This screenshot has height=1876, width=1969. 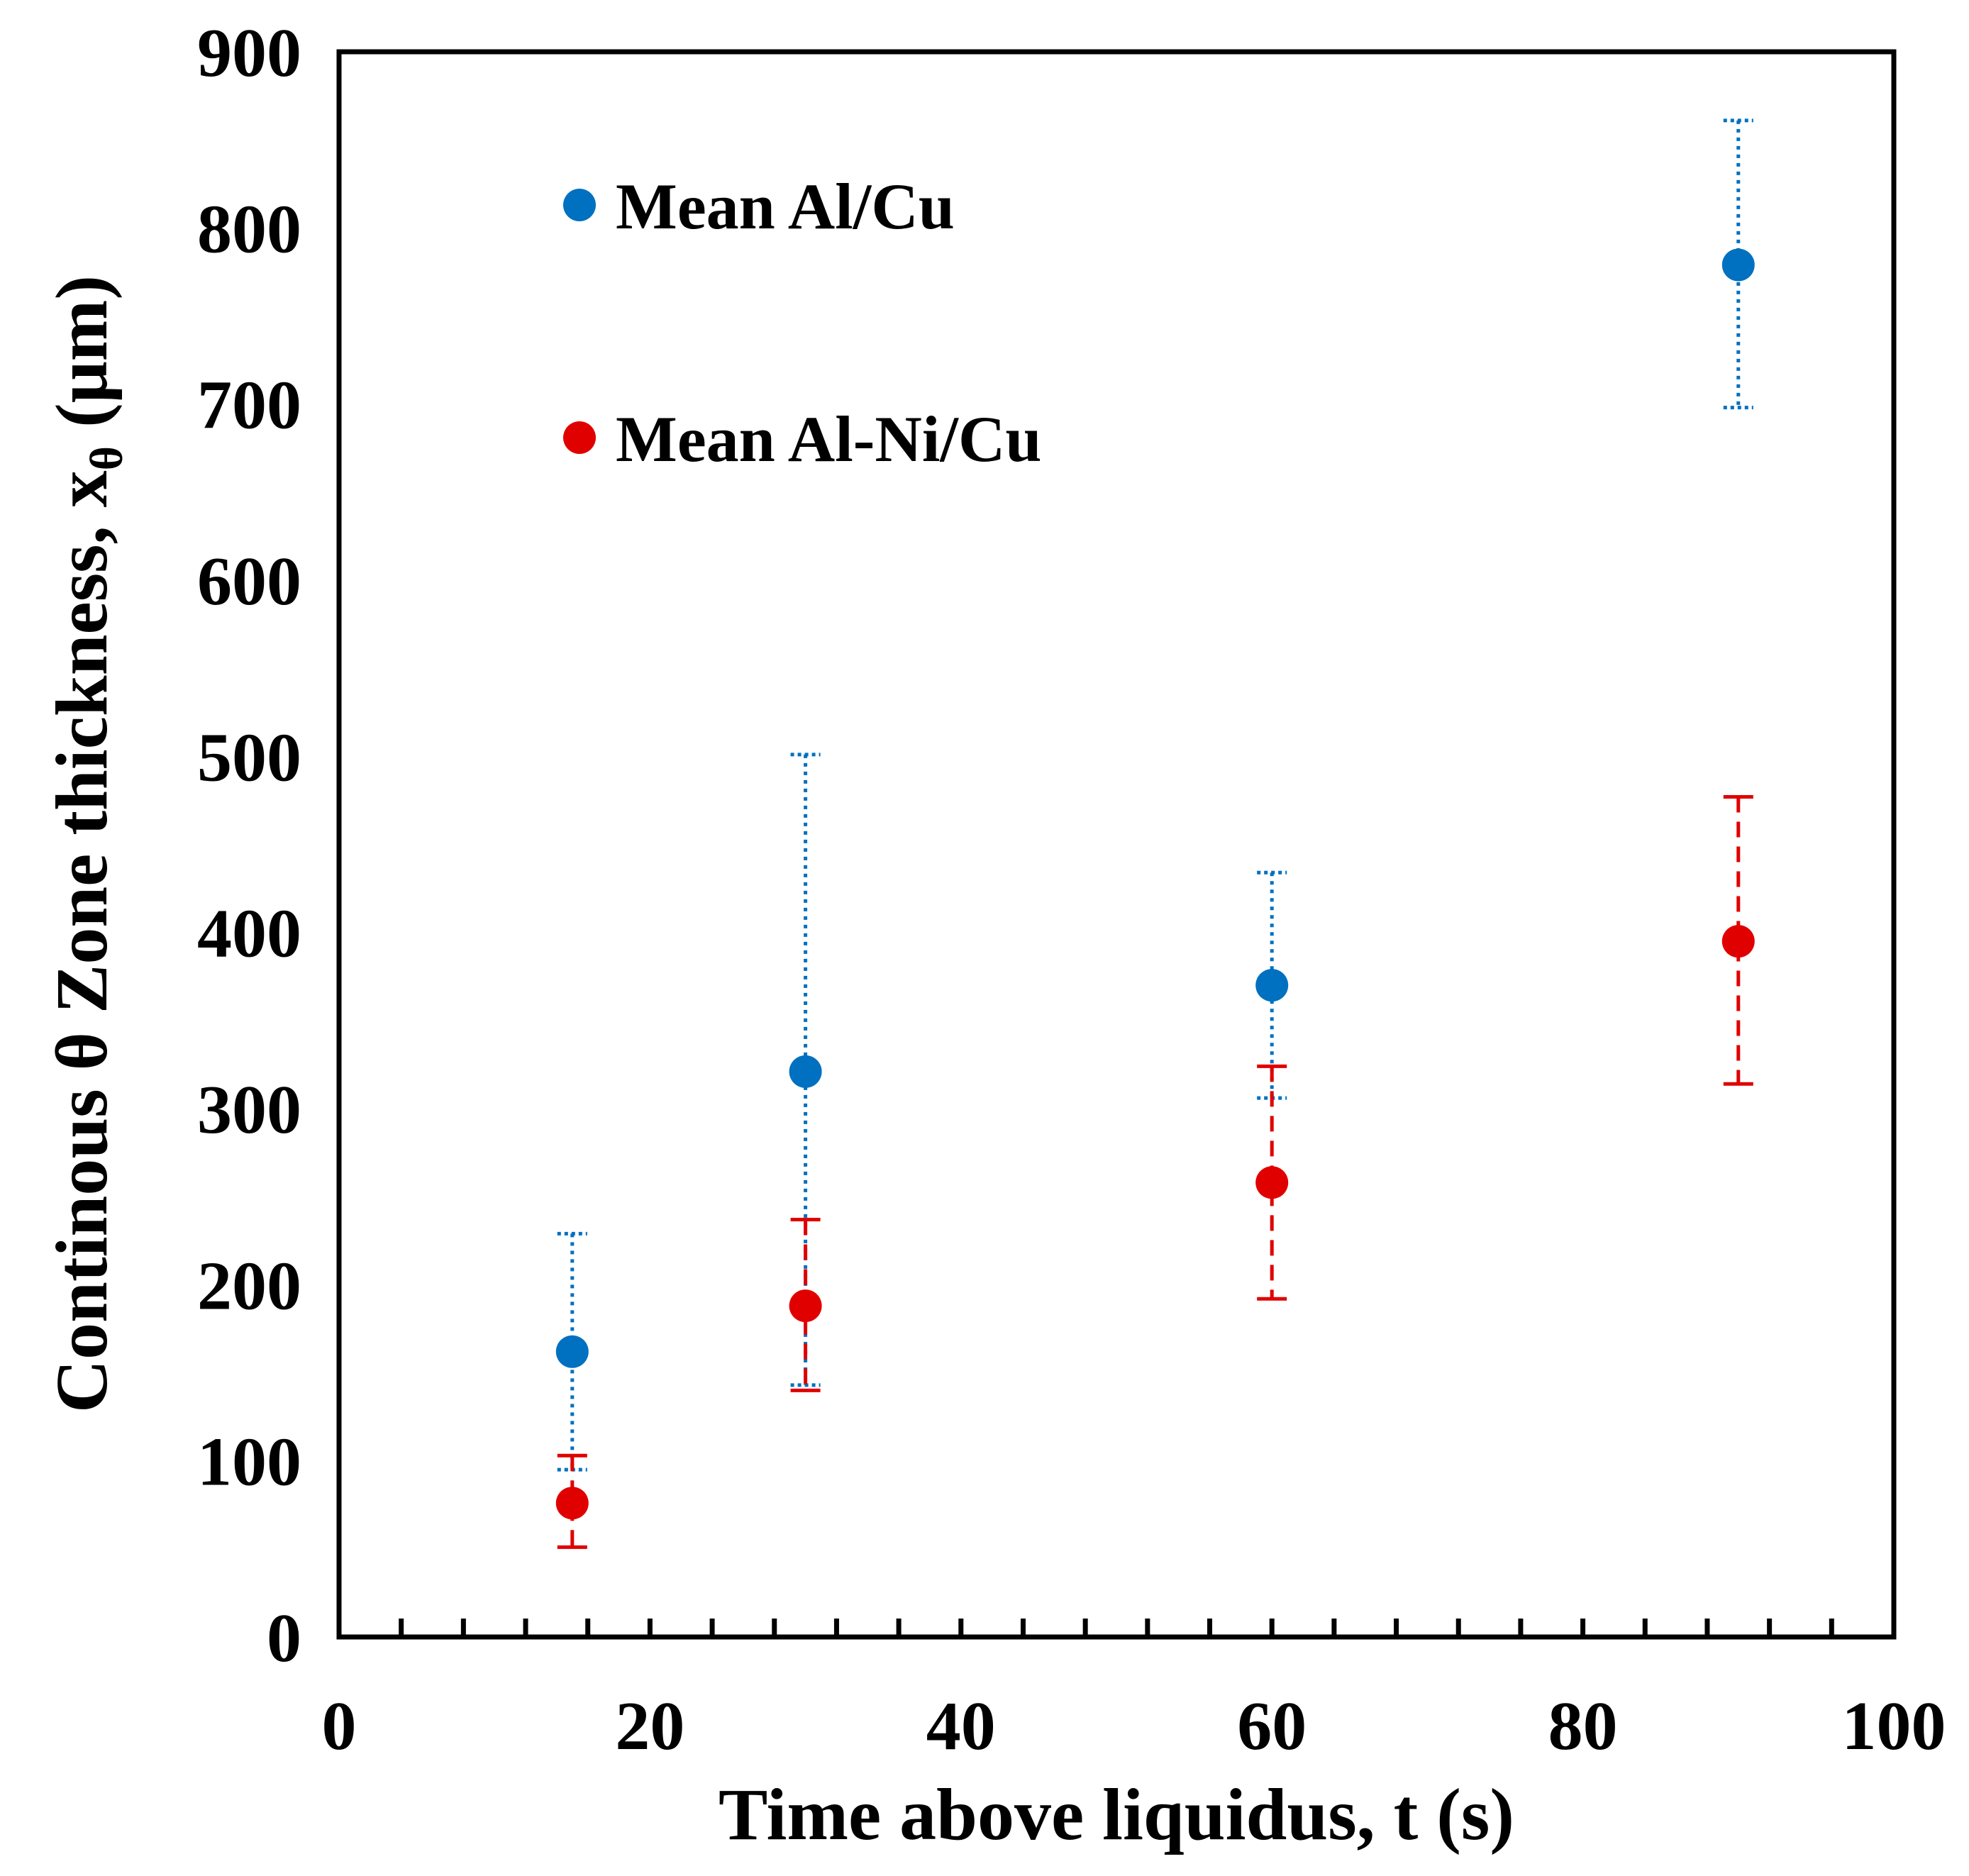 I want to click on y-axis-title-unit: (μm), so click(x=82, y=360).